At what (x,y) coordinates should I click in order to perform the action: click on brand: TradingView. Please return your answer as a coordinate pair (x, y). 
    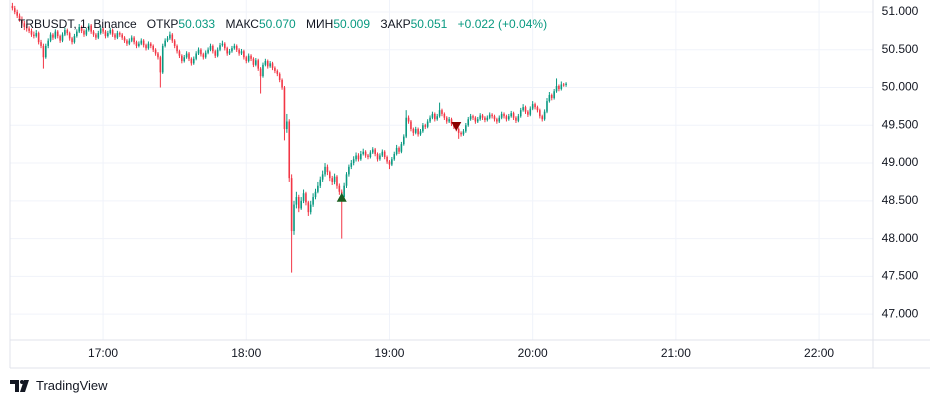
    Looking at the image, I should click on (59, 385).